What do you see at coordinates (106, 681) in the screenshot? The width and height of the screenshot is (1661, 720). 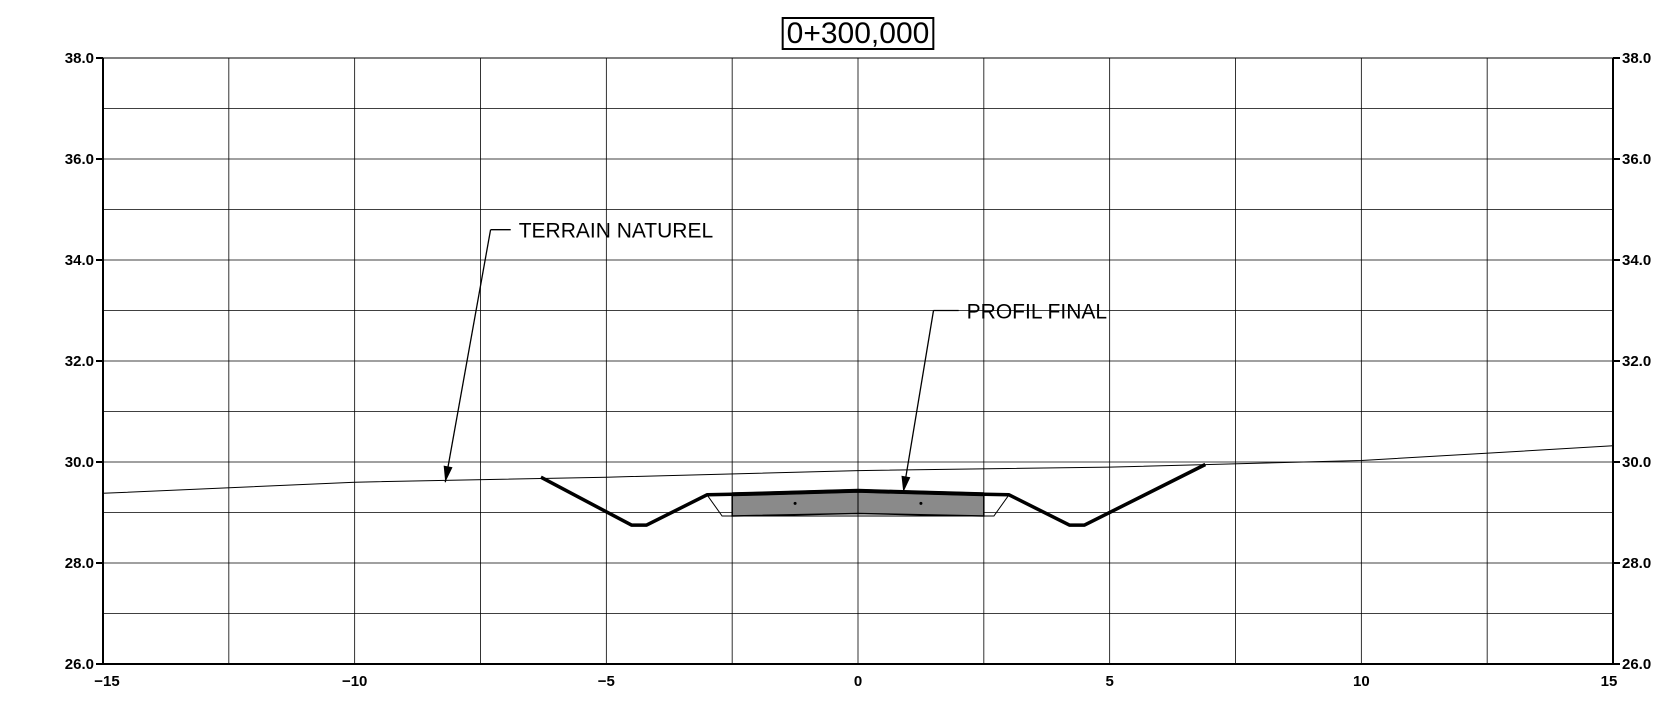 I see `x-tick-label: −15` at bounding box center [106, 681].